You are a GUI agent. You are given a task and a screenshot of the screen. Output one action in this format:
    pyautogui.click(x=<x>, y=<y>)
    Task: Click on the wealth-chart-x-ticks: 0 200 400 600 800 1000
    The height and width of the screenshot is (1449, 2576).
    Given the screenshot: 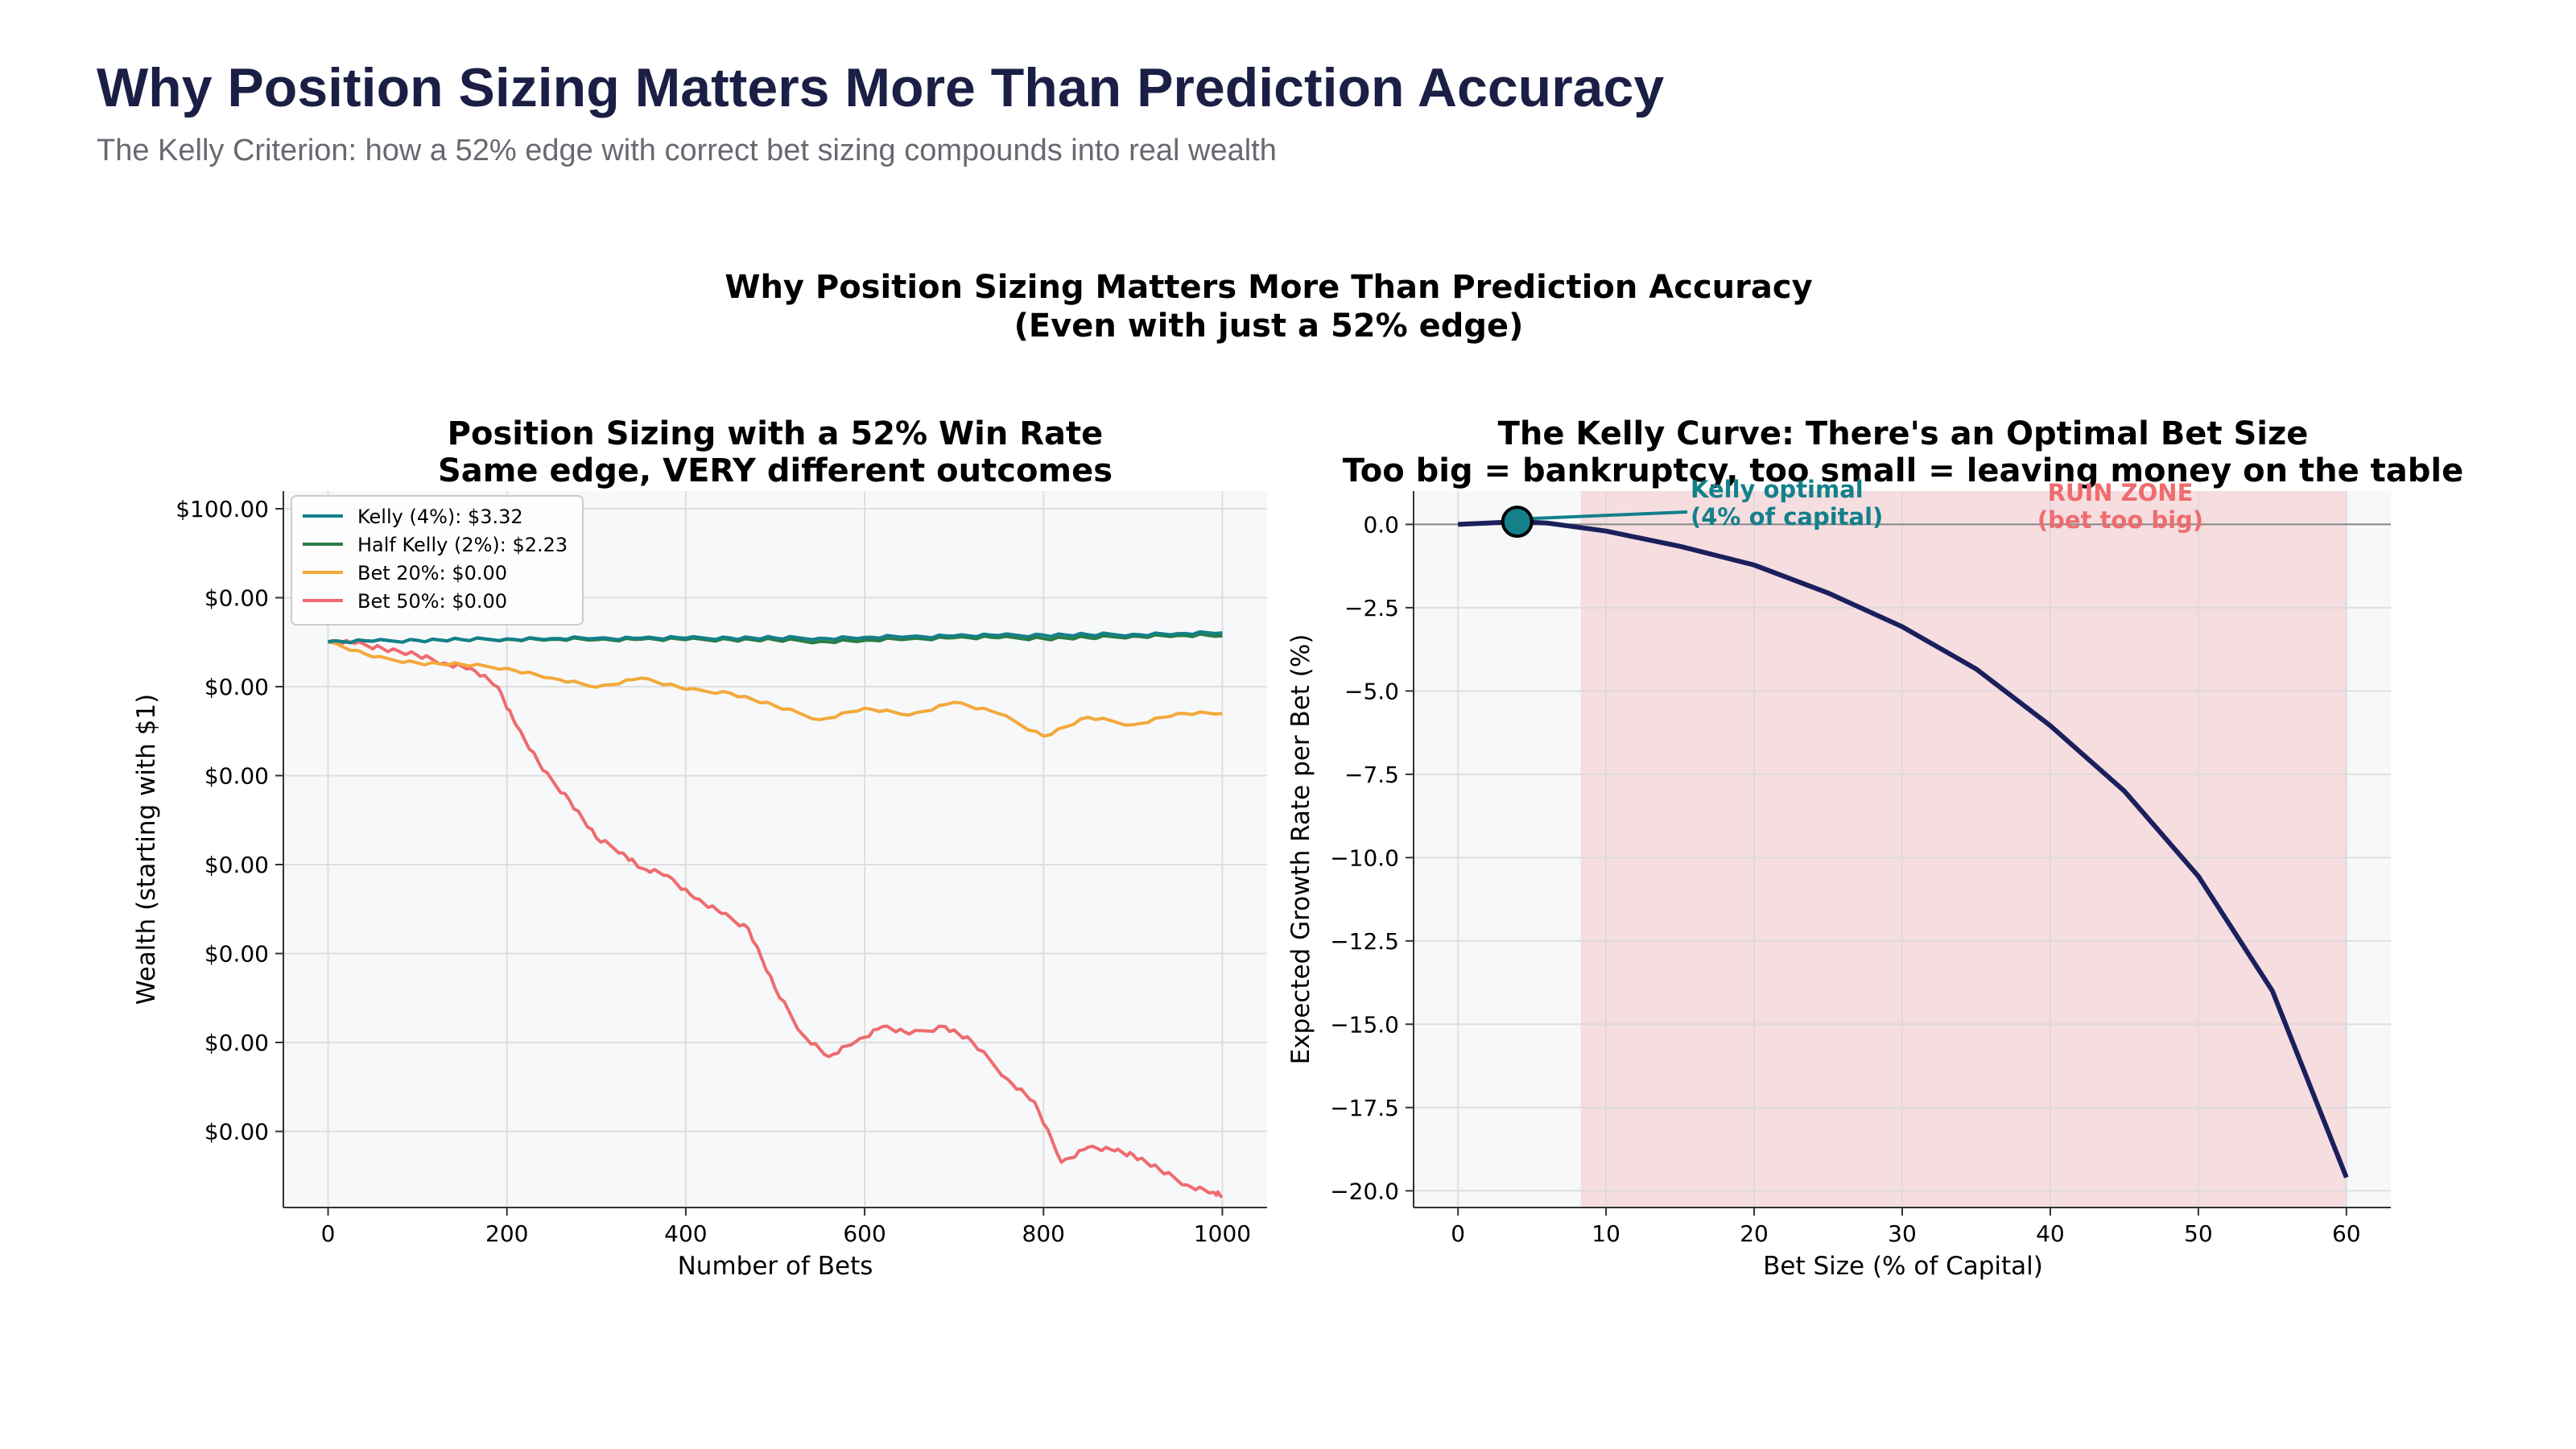 What is the action you would take?
    pyautogui.click(x=786, y=1227)
    